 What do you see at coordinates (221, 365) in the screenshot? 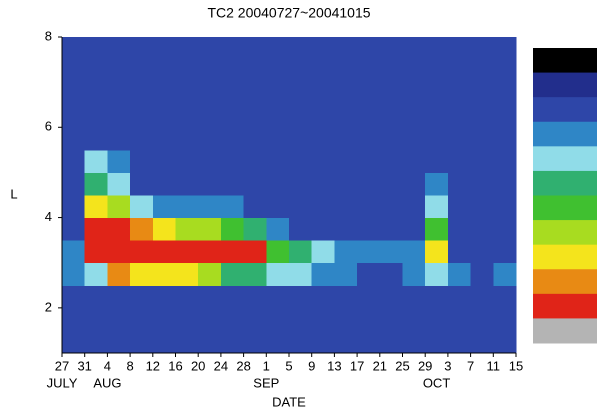
I see `x-tick-label: 24` at bounding box center [221, 365].